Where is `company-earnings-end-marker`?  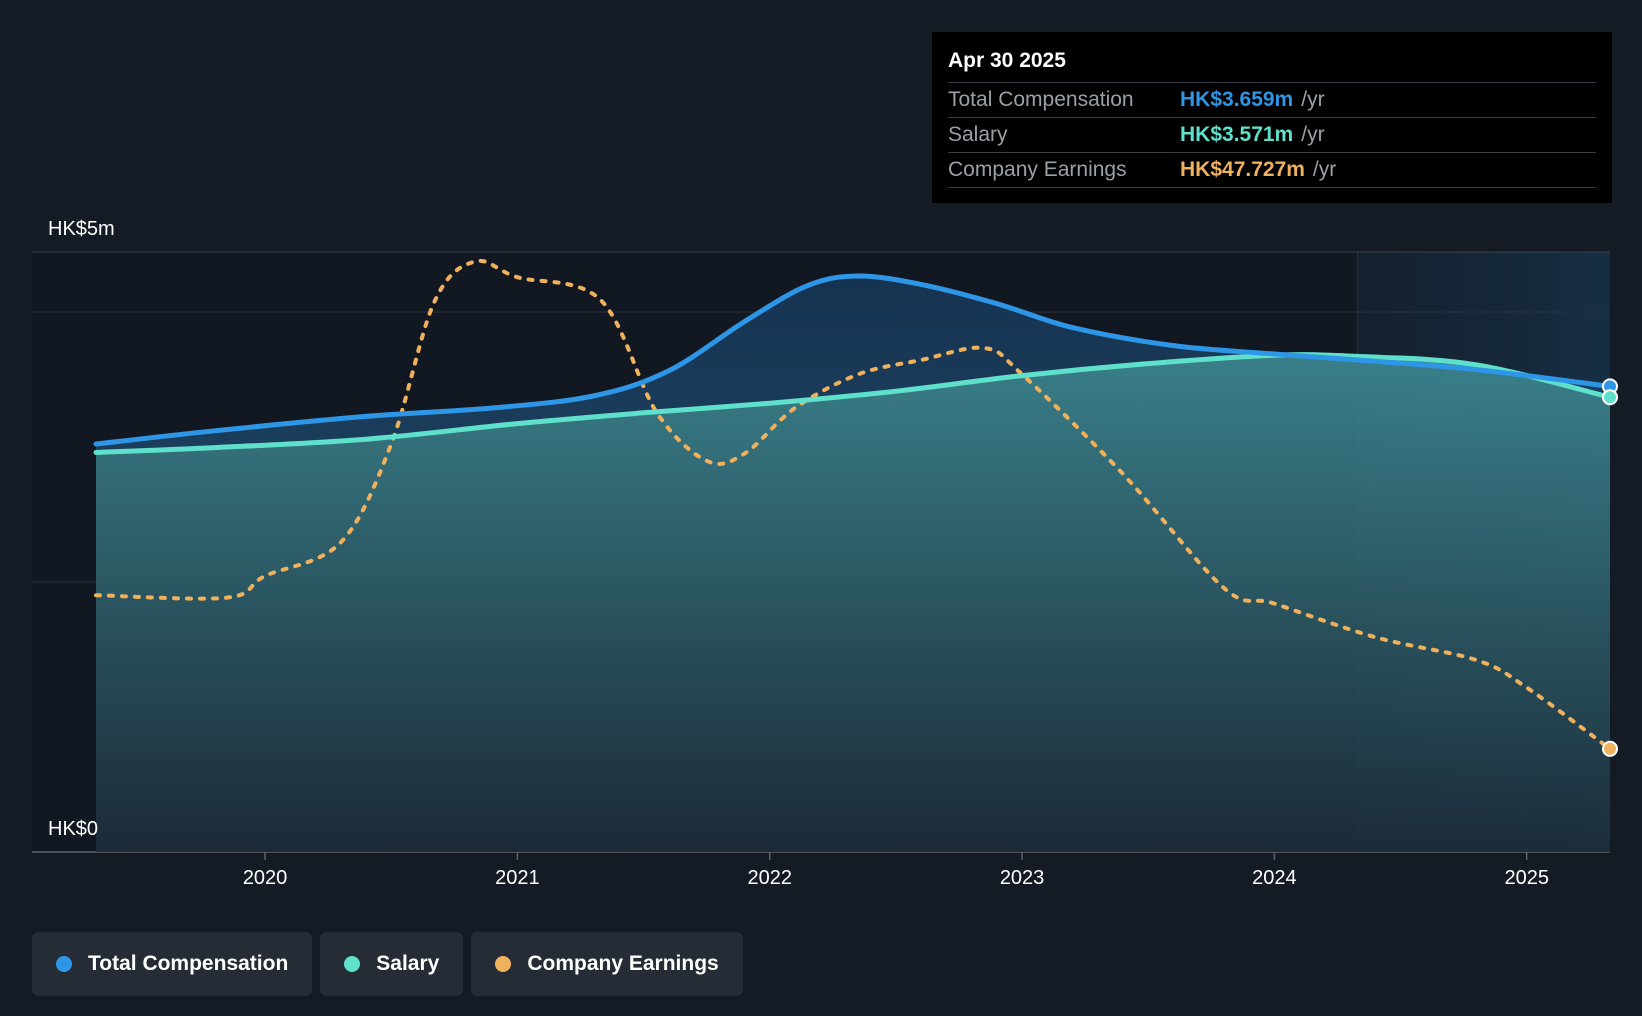 company-earnings-end-marker is located at coordinates (1610, 748).